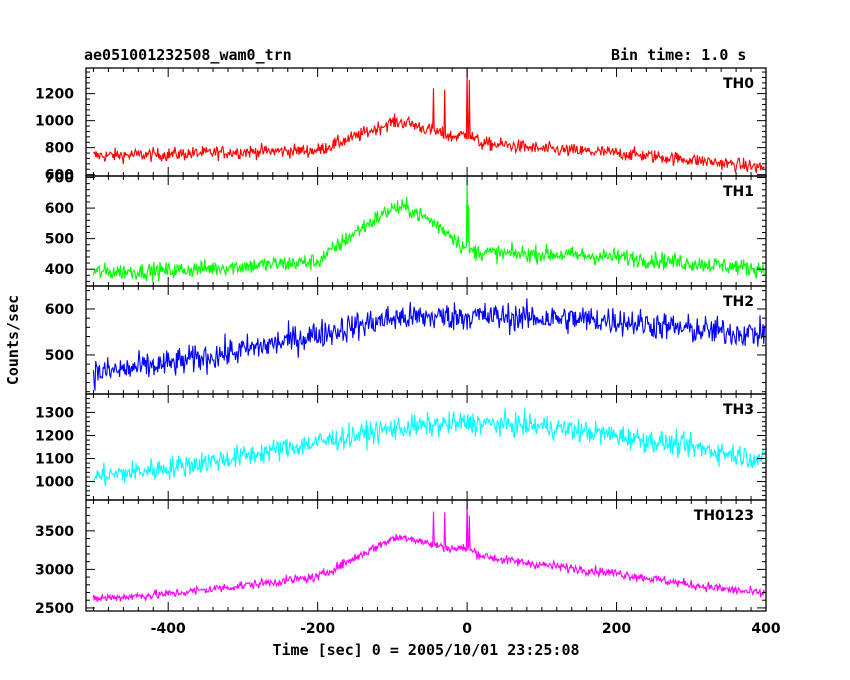  What do you see at coordinates (616, 629) in the screenshot?
I see `x-tick-label: 200` at bounding box center [616, 629].